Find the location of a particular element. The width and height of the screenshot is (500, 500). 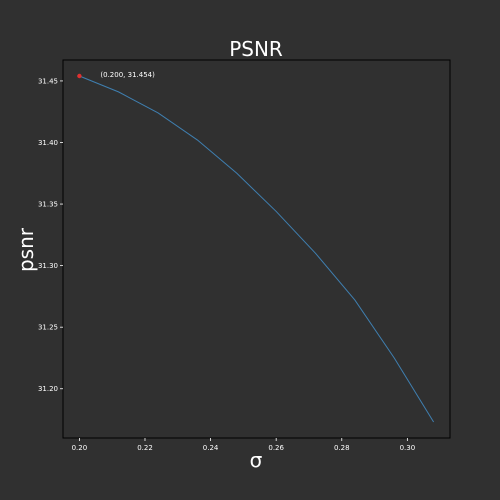

y-axis-label: psnr is located at coordinates (26, 249).